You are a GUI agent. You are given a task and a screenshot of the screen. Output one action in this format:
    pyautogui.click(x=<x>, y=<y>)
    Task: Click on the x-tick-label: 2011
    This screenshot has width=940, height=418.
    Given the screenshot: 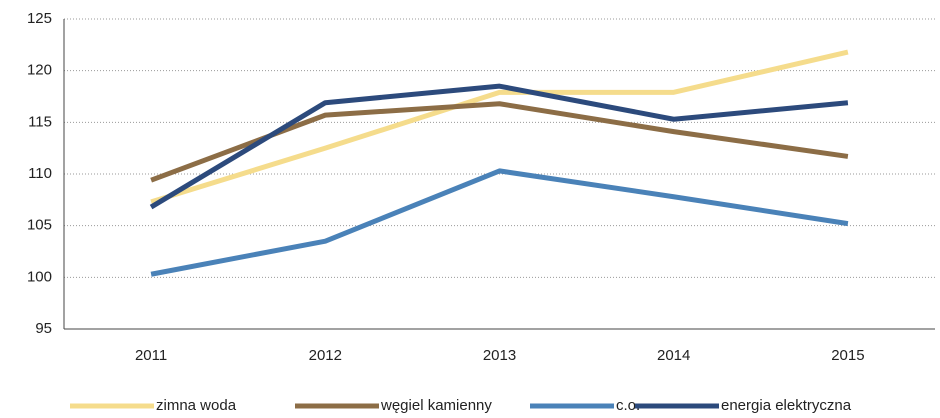 What is the action you would take?
    pyautogui.click(x=151, y=355)
    